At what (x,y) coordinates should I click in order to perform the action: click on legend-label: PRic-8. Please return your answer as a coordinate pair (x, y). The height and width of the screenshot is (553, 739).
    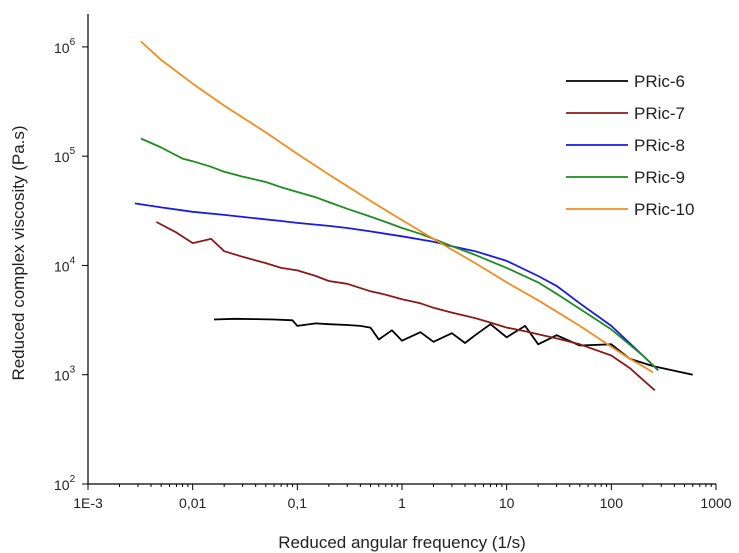
    Looking at the image, I should click on (659, 145).